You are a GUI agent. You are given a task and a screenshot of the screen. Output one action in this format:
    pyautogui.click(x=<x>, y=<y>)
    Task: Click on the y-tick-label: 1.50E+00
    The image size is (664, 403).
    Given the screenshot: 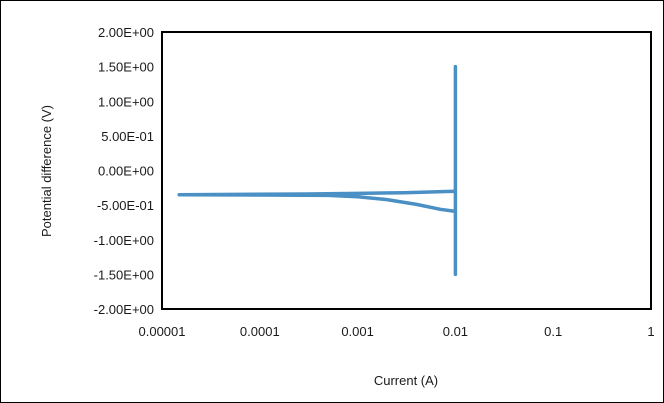 What is the action you would take?
    pyautogui.click(x=126, y=67)
    